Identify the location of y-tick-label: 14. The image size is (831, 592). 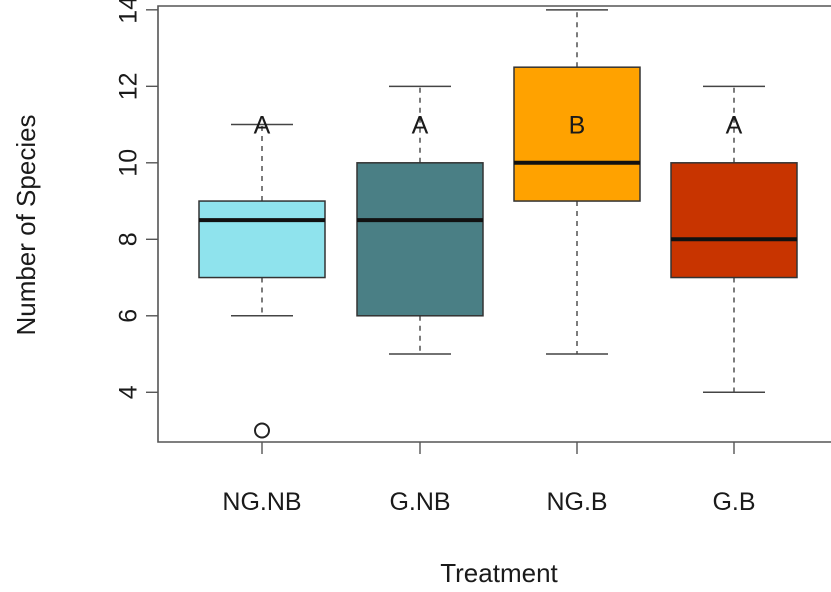
(129, 12).